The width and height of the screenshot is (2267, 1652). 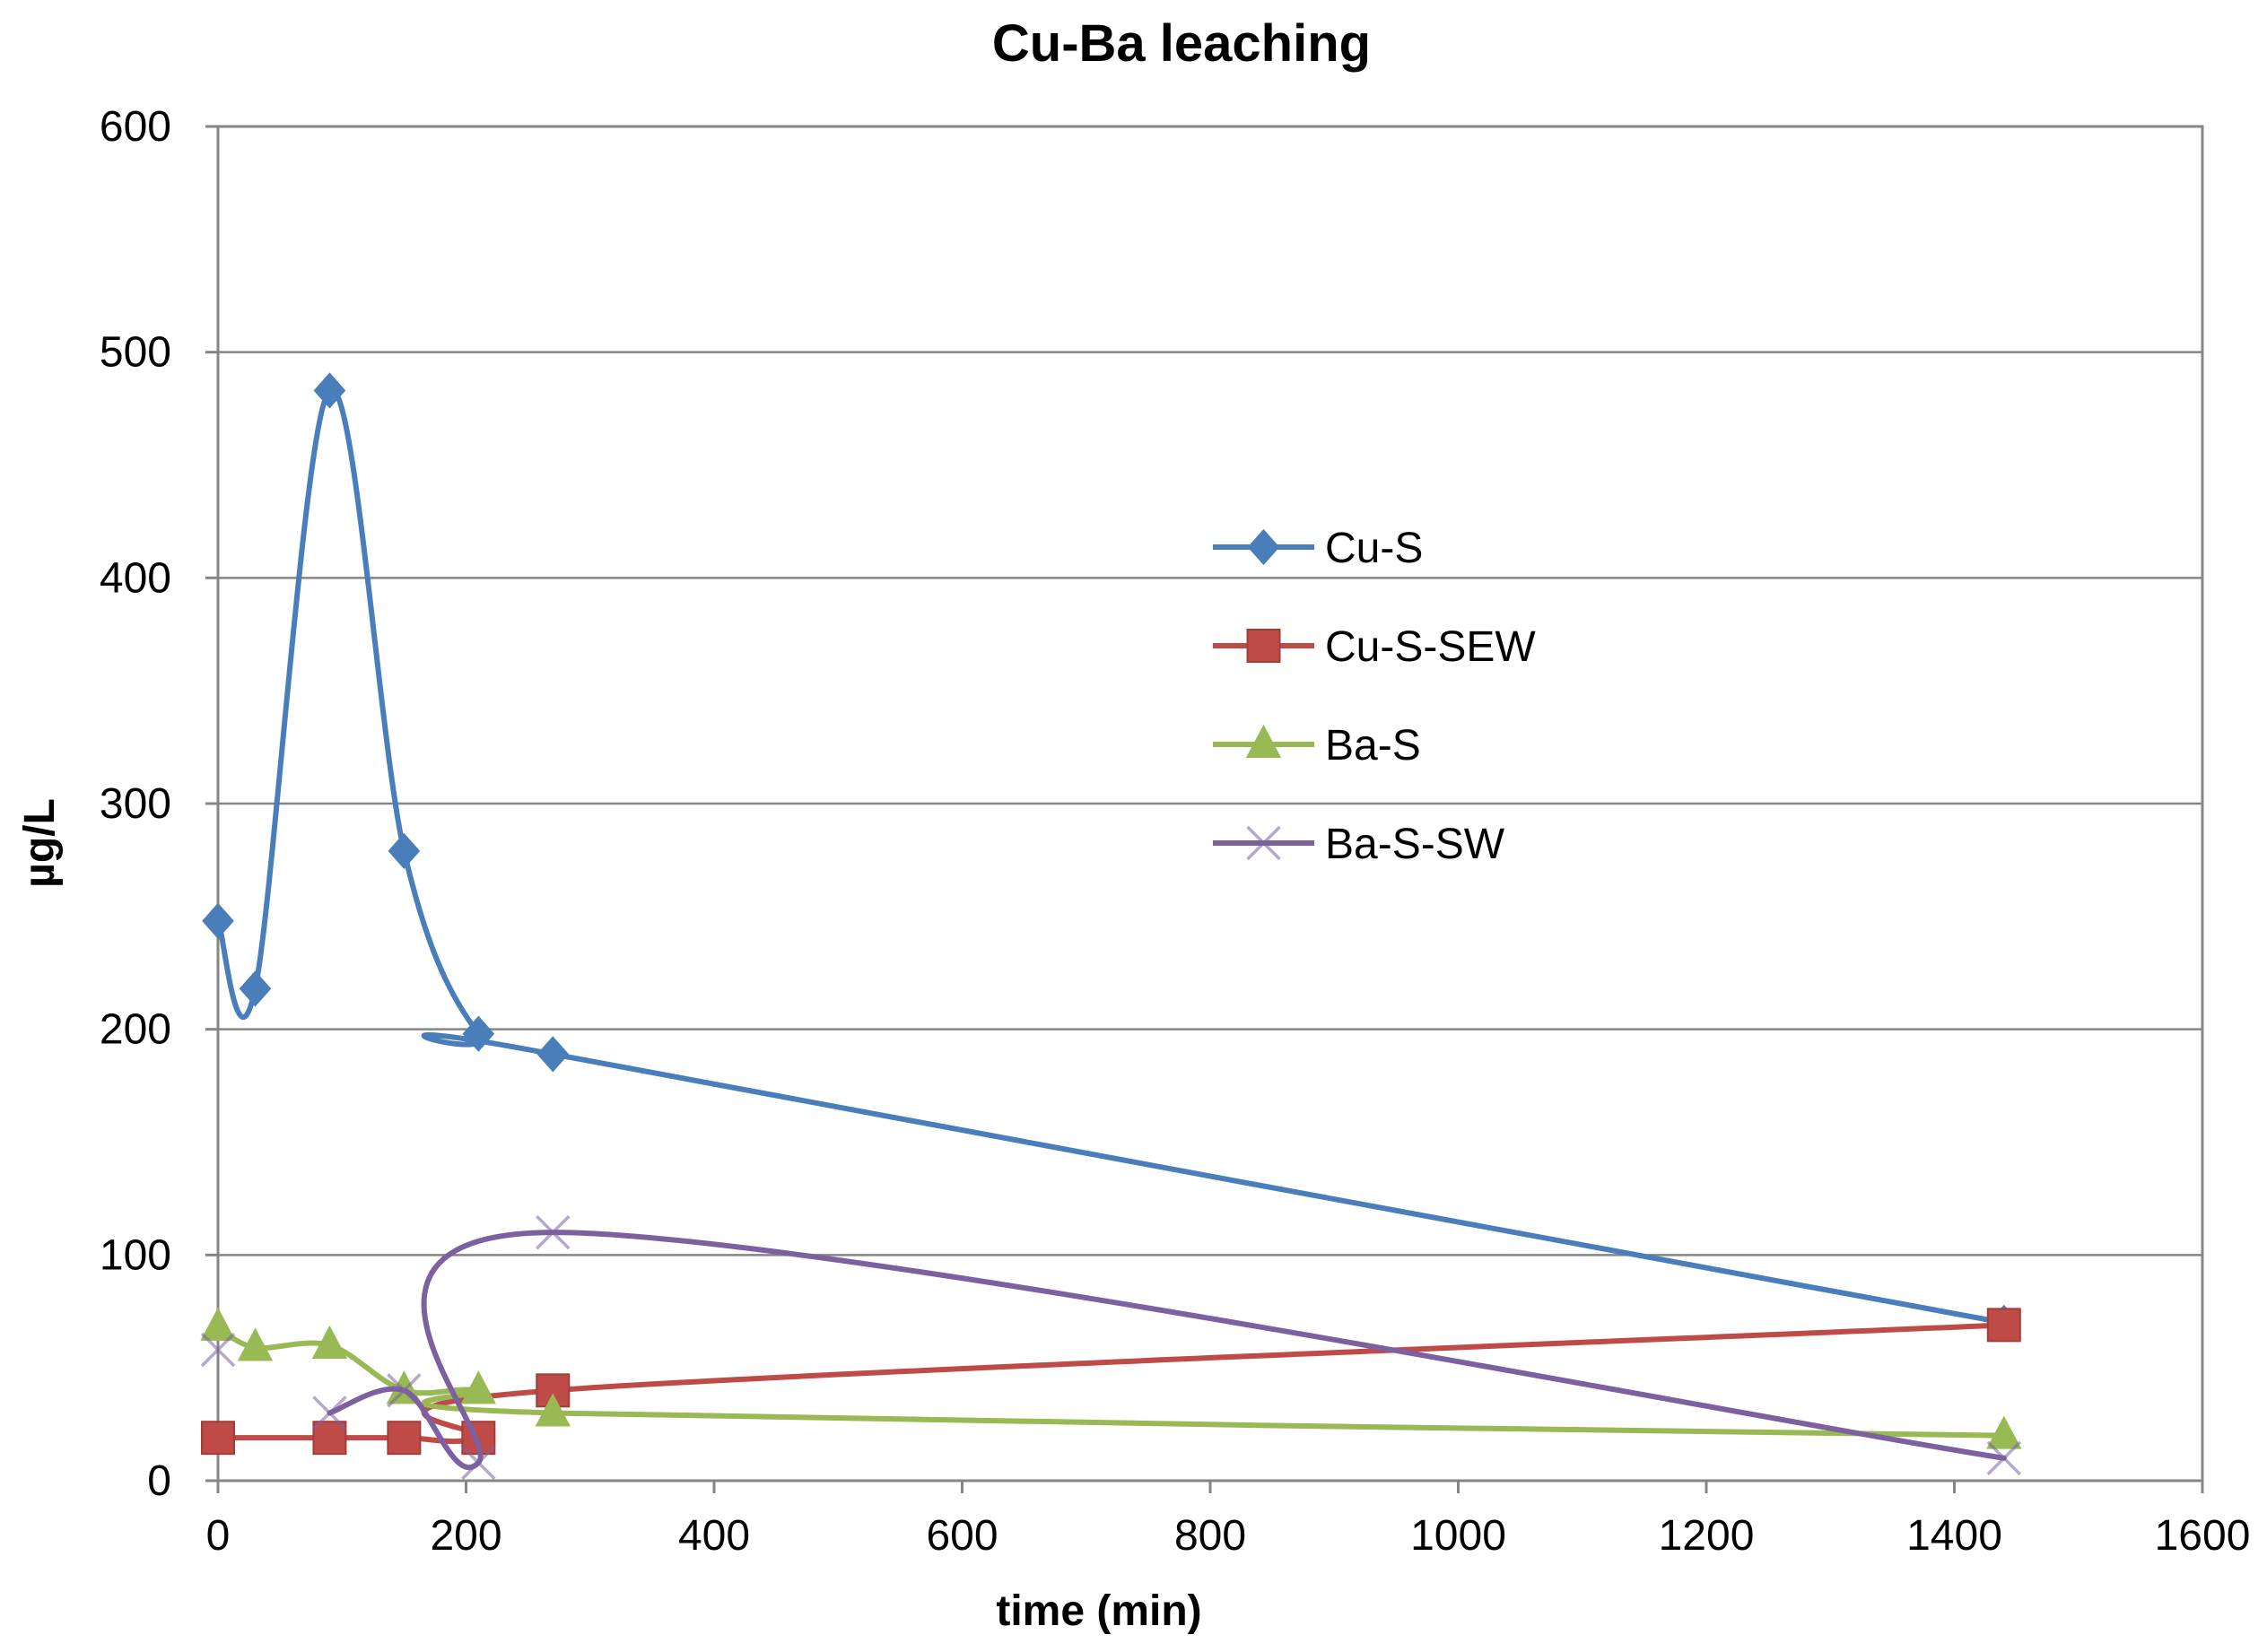 What do you see at coordinates (1373, 745) in the screenshot?
I see `legend-label: Ba-S` at bounding box center [1373, 745].